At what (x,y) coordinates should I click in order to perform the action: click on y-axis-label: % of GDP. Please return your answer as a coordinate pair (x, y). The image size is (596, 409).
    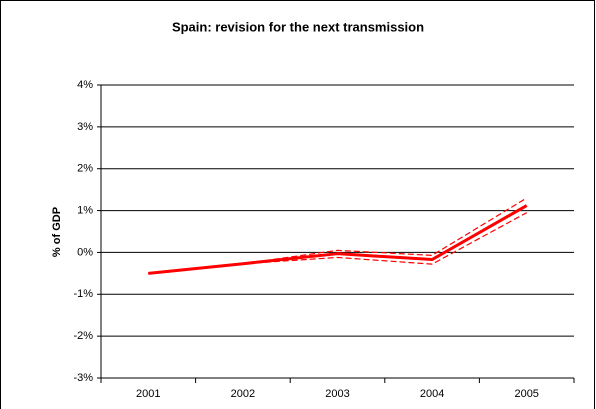
    Looking at the image, I should click on (57, 232).